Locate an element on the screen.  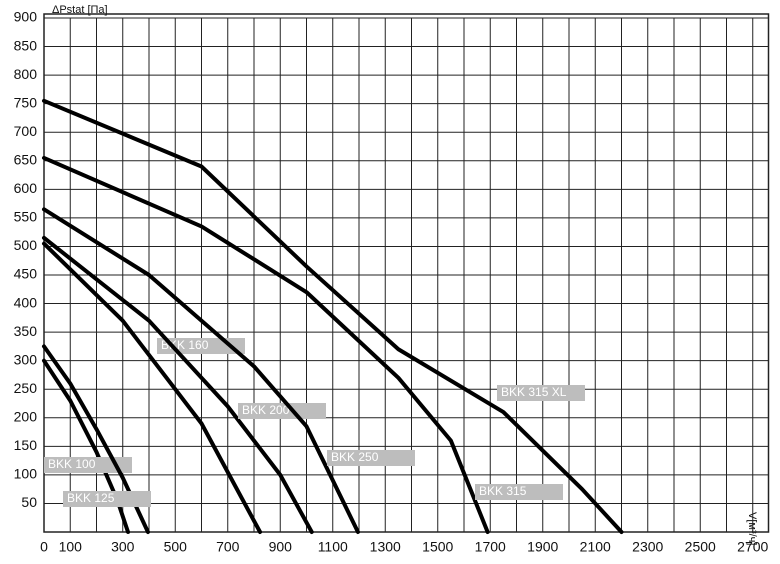
x-axis-label: V[м³/ч] is located at coordinates (752, 528).